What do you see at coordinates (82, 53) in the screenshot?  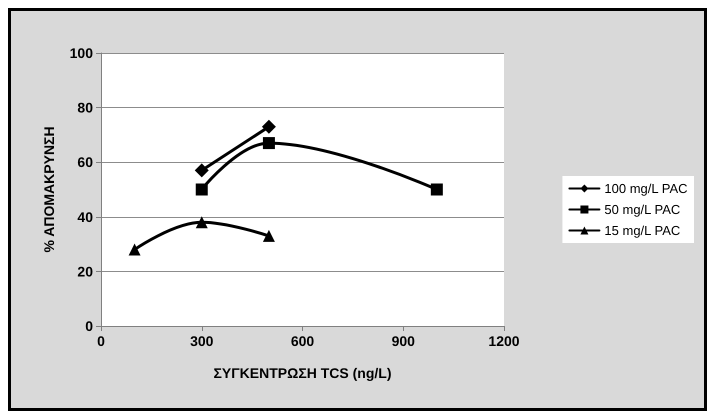 I see `y-tick-label: 100` at bounding box center [82, 53].